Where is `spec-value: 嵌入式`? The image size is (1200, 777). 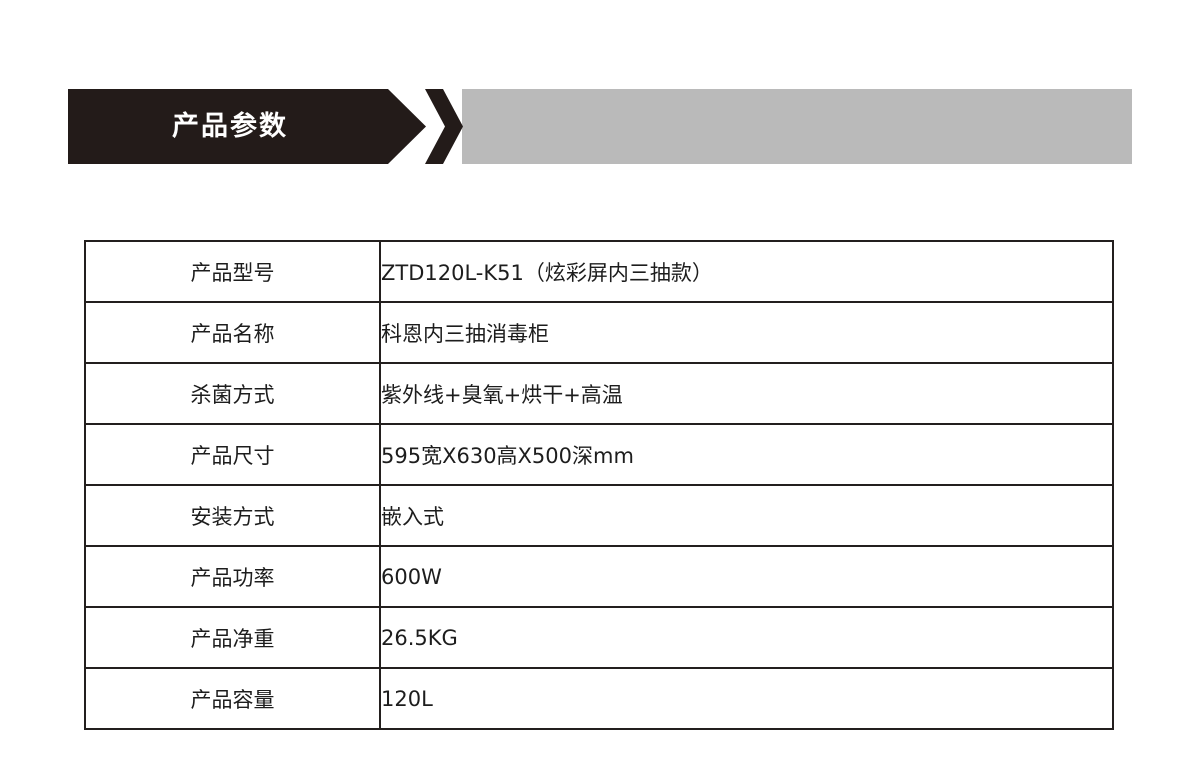
spec-value: 嵌入式 is located at coordinates (746, 515).